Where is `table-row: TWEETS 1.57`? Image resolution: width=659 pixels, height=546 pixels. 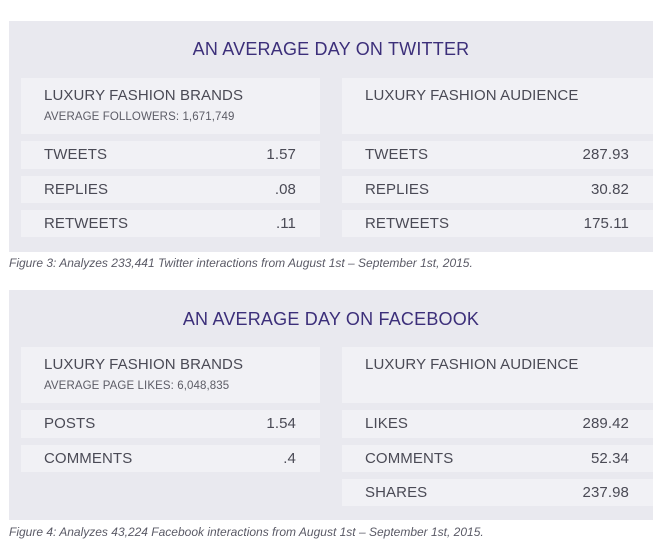 table-row: TWEETS 1.57 is located at coordinates (170, 155).